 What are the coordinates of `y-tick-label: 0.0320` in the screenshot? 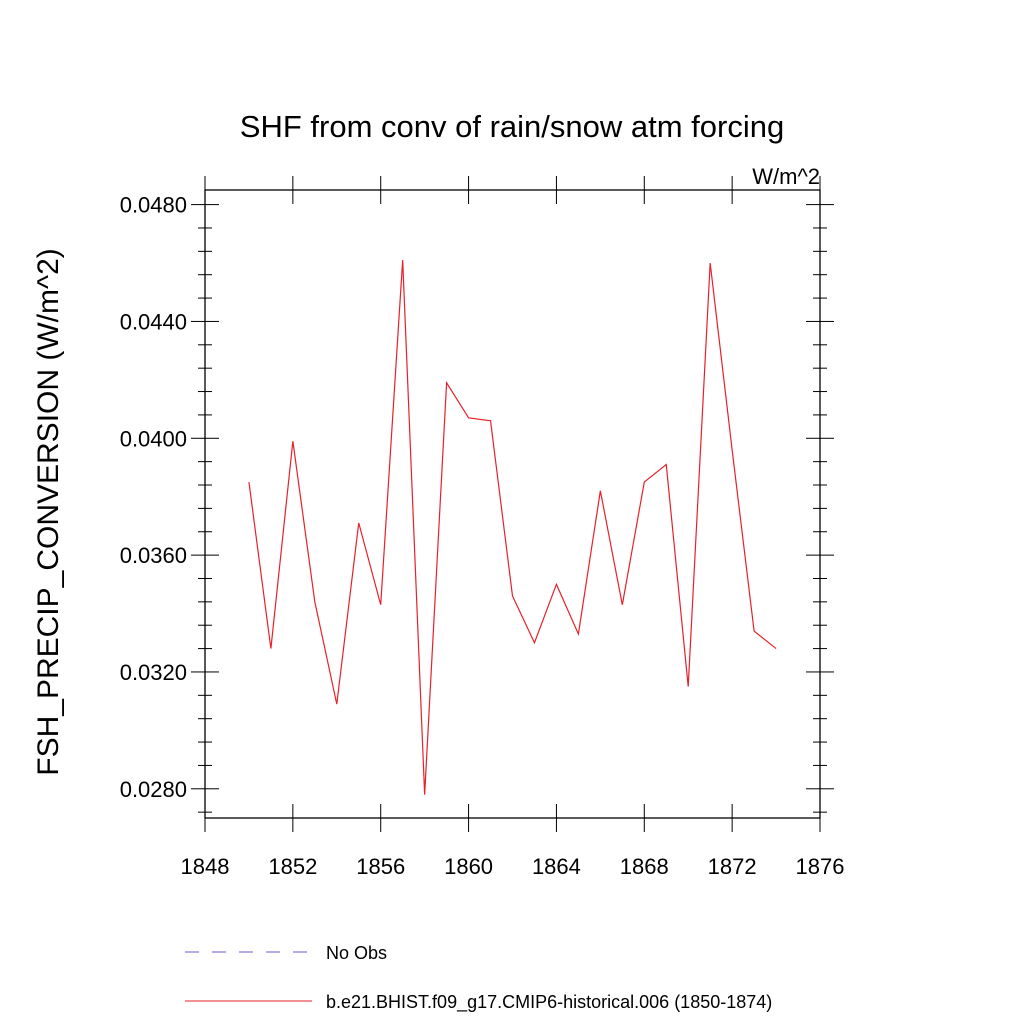 It's located at (153, 672).